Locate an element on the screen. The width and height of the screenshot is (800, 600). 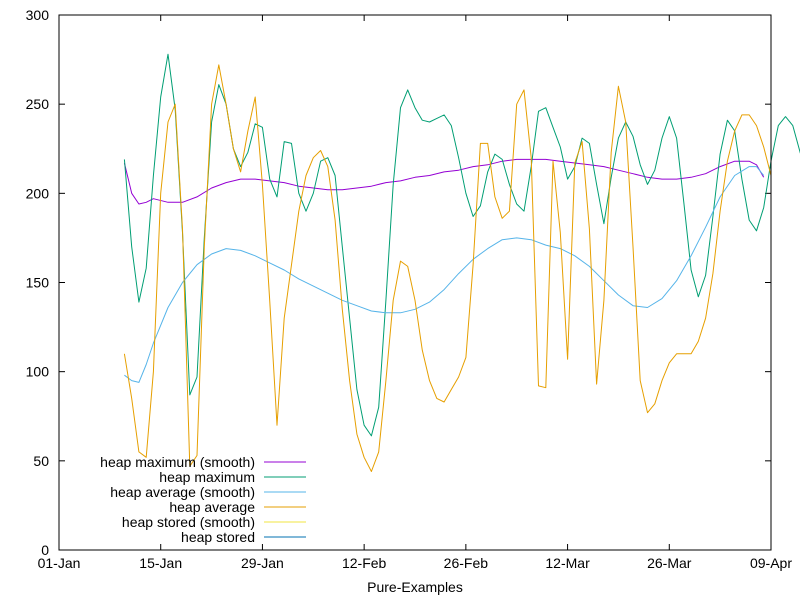
y-tick-label: 0 is located at coordinates (45, 550).